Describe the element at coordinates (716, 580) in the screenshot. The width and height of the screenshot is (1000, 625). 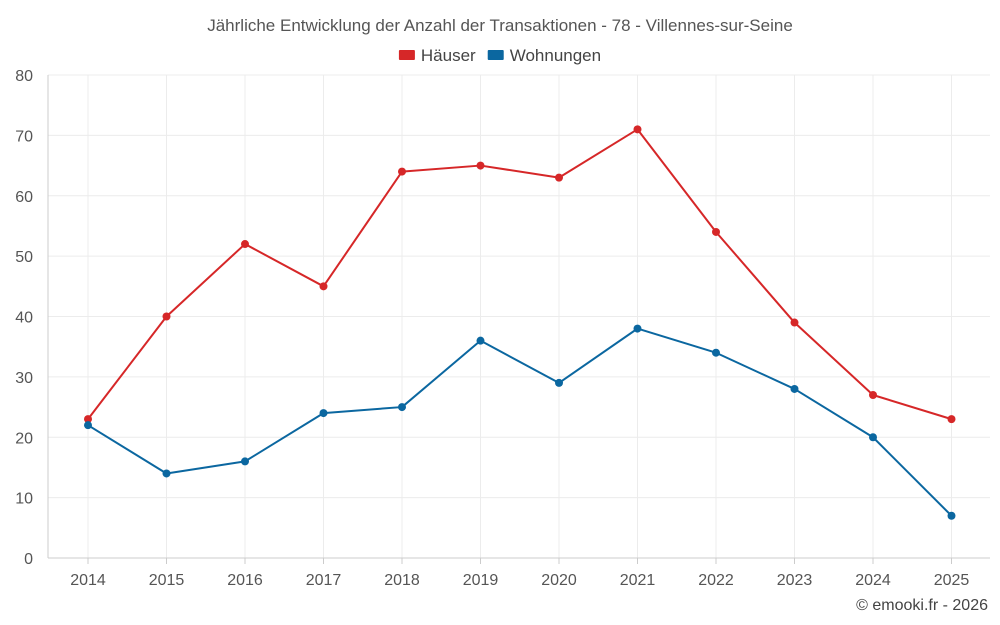
I see `x-tick-label: 2022` at that location.